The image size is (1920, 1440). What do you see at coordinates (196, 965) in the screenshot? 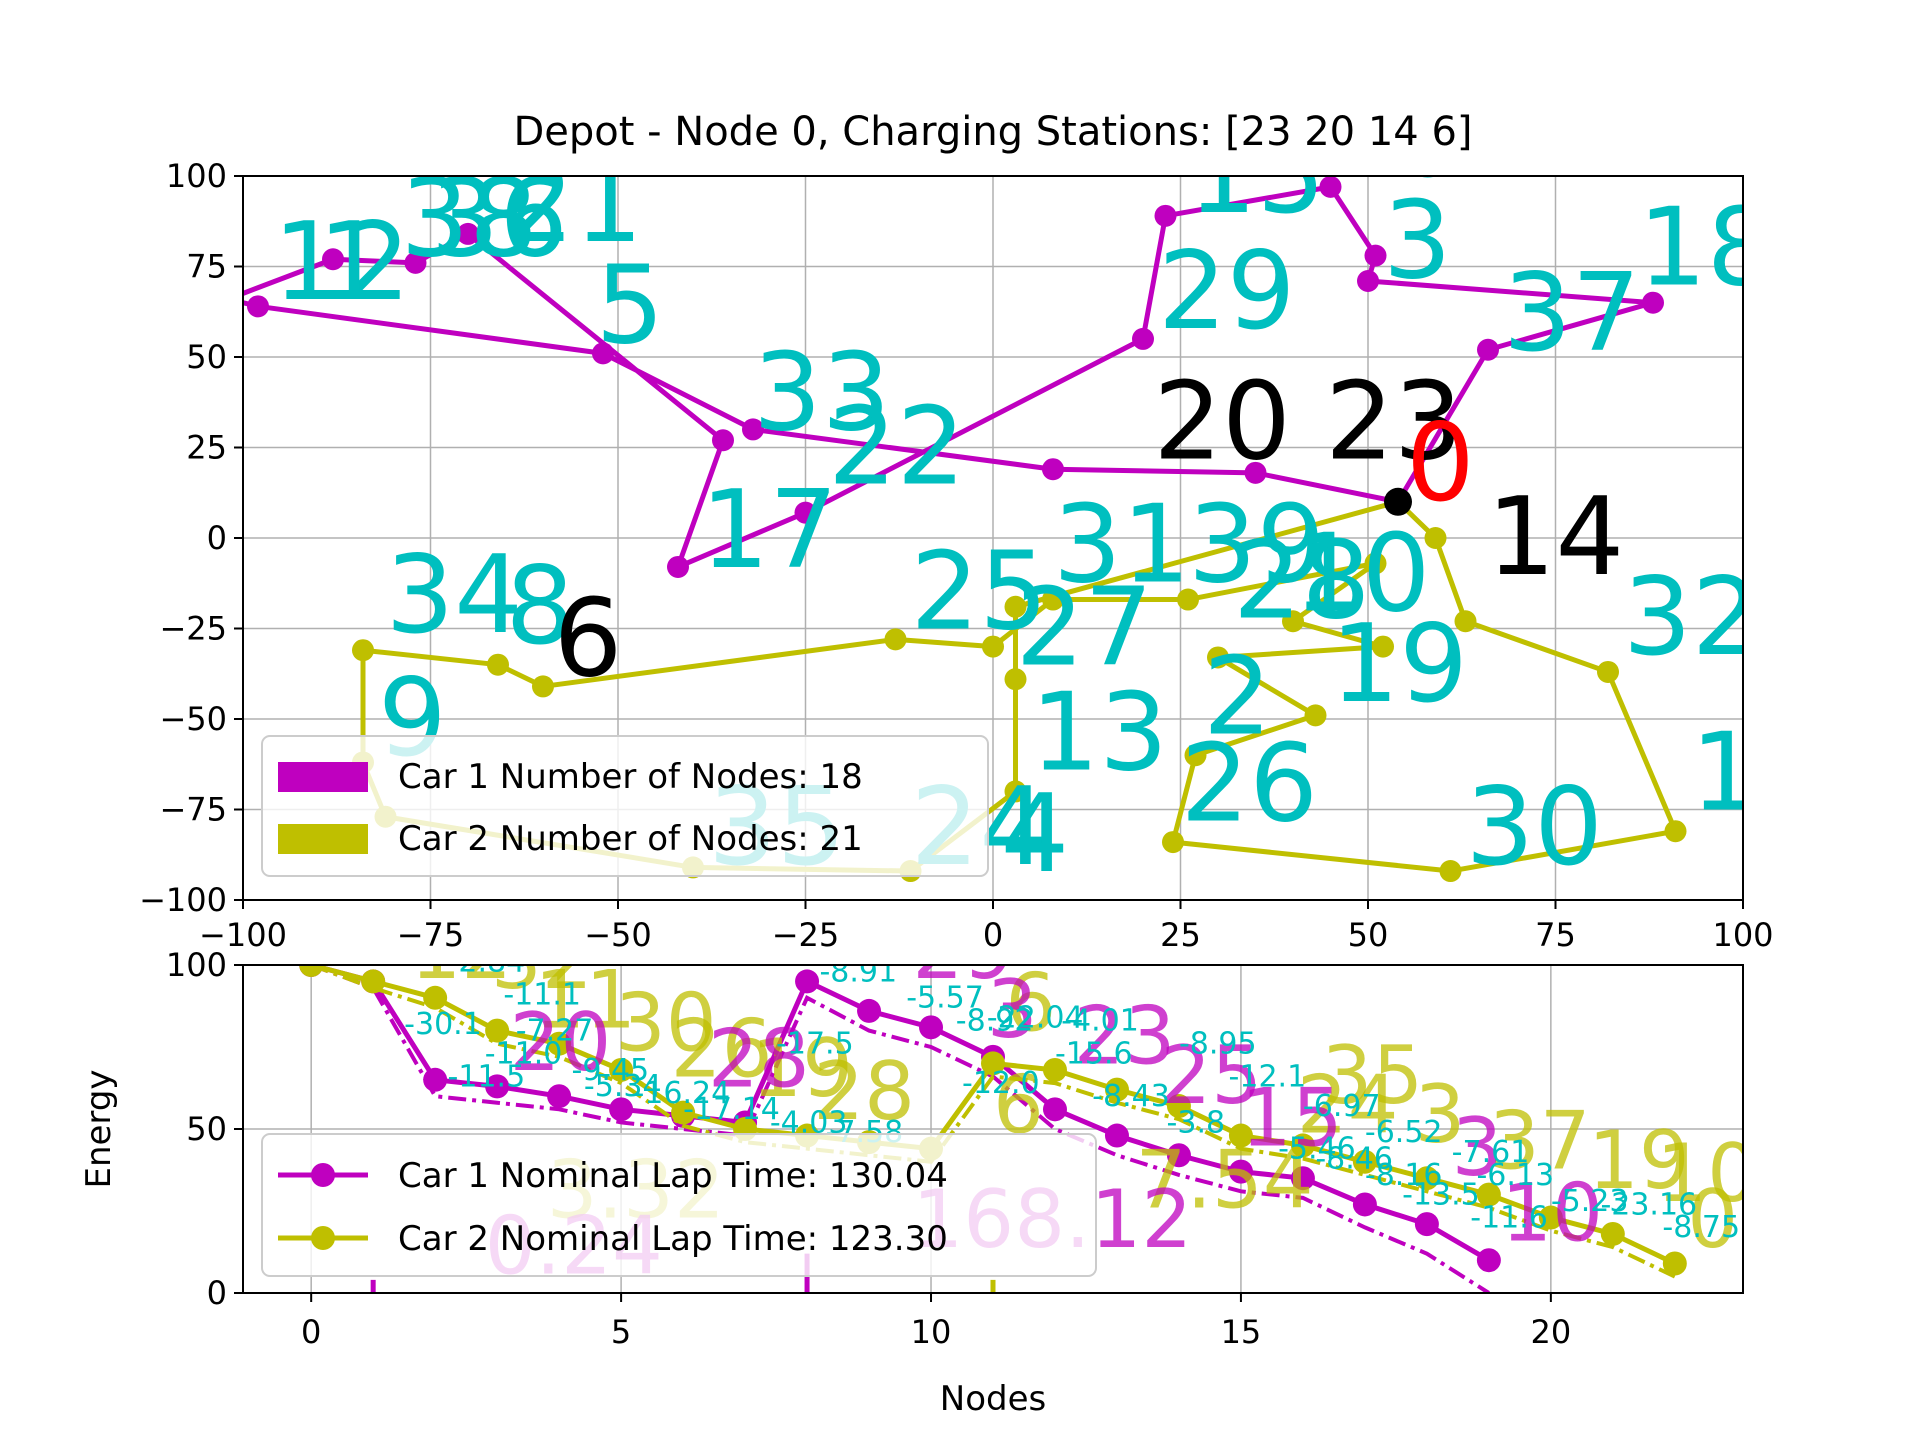
I see `energy-ytick-label: 100` at bounding box center [196, 965].